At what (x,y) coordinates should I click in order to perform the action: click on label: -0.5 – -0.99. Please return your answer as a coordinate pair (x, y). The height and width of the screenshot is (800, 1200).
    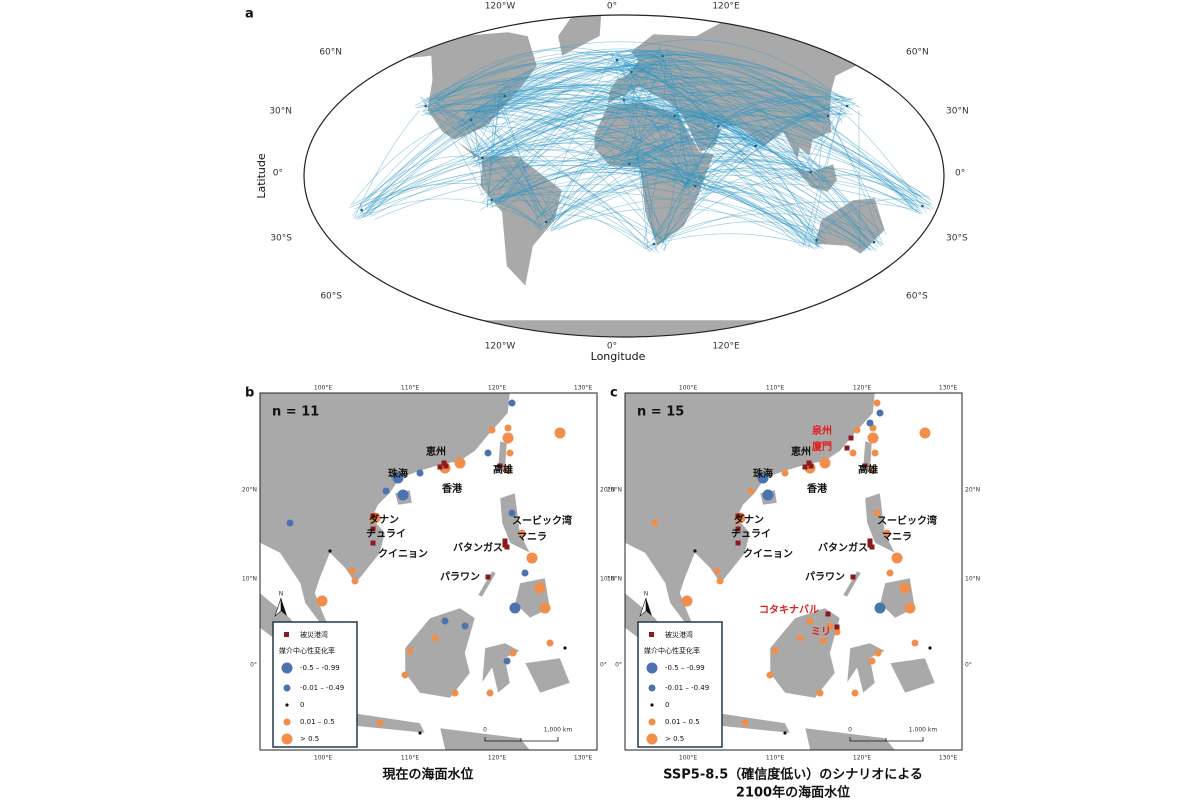
    Looking at the image, I should click on (320, 668).